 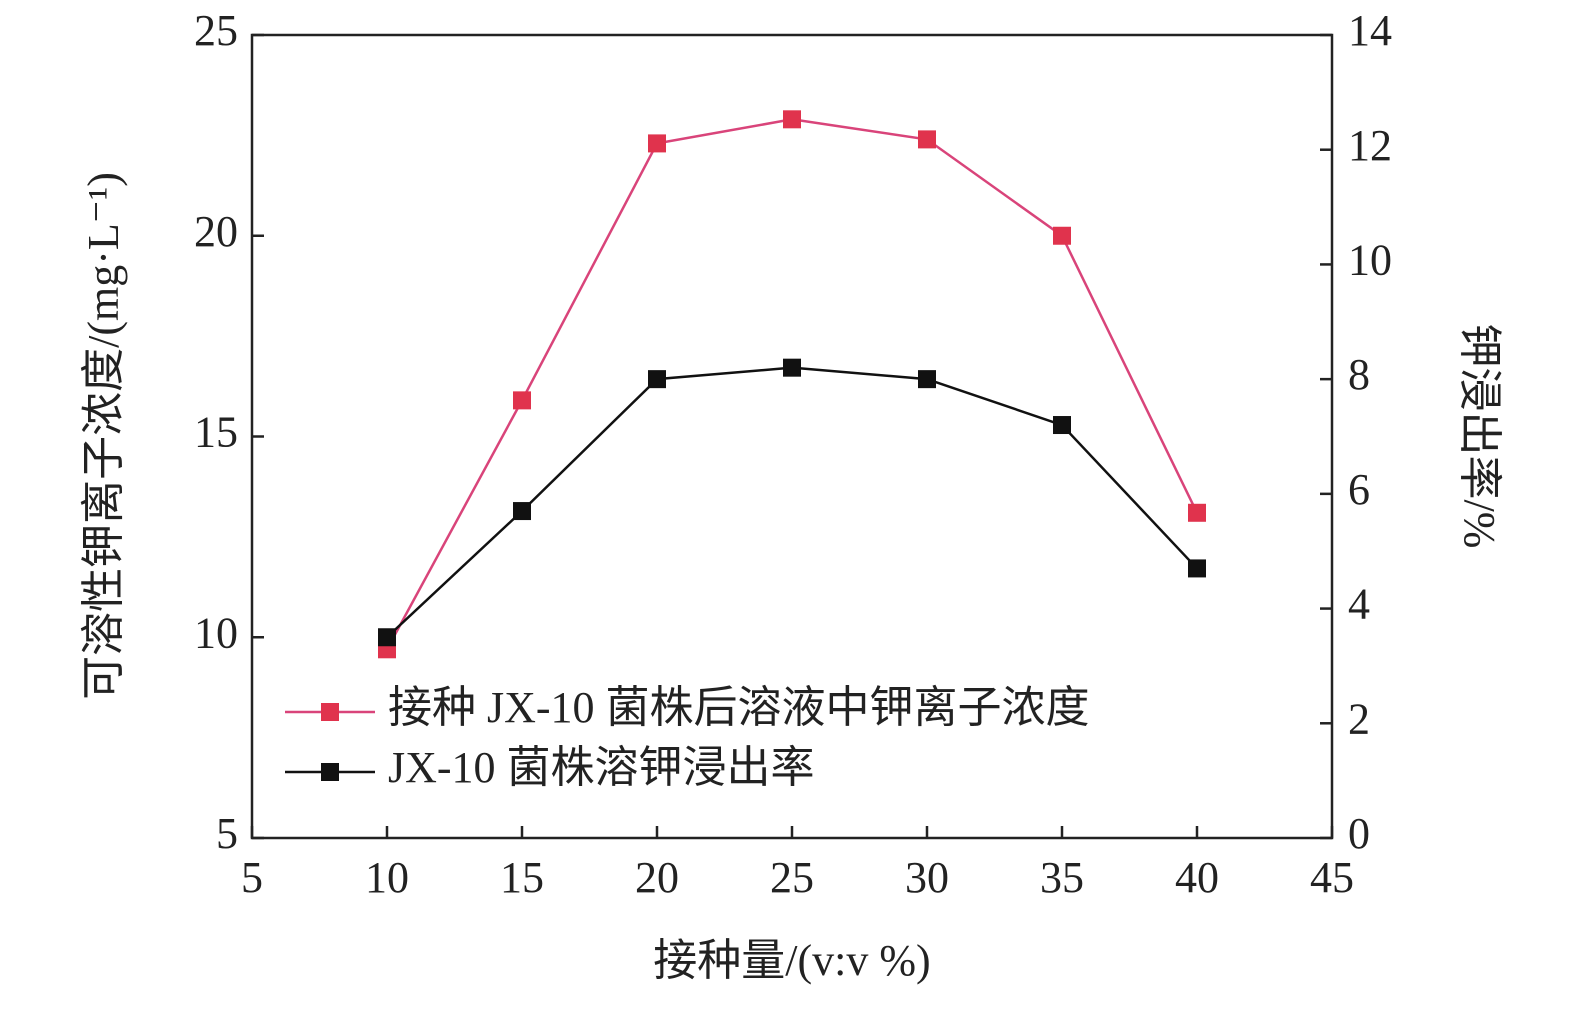 What do you see at coordinates (1359, 374) in the screenshot?
I see `y2-tick-label: 8` at bounding box center [1359, 374].